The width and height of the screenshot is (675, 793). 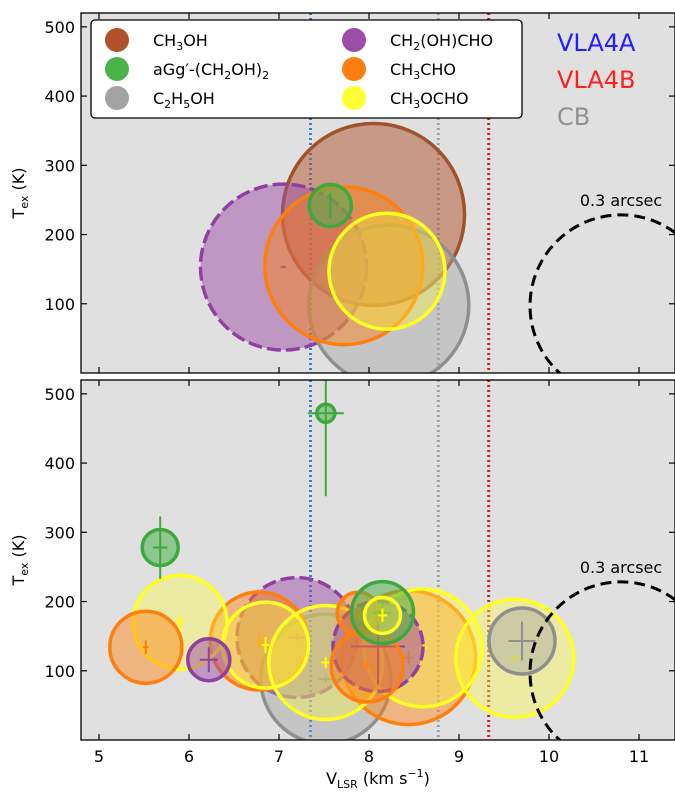 I want to click on y-tick-label: 100, so click(x=59, y=671).